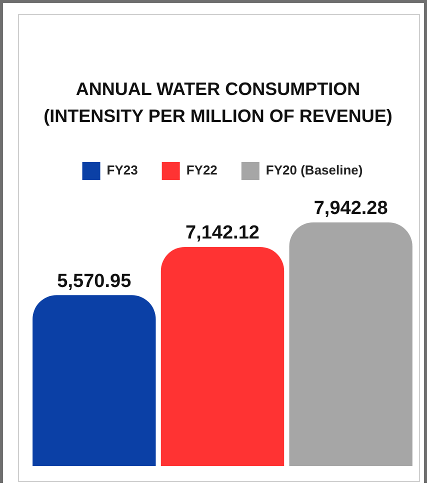  What do you see at coordinates (314, 170) in the screenshot?
I see `legend-label: FY20 (Baseline)` at bounding box center [314, 170].